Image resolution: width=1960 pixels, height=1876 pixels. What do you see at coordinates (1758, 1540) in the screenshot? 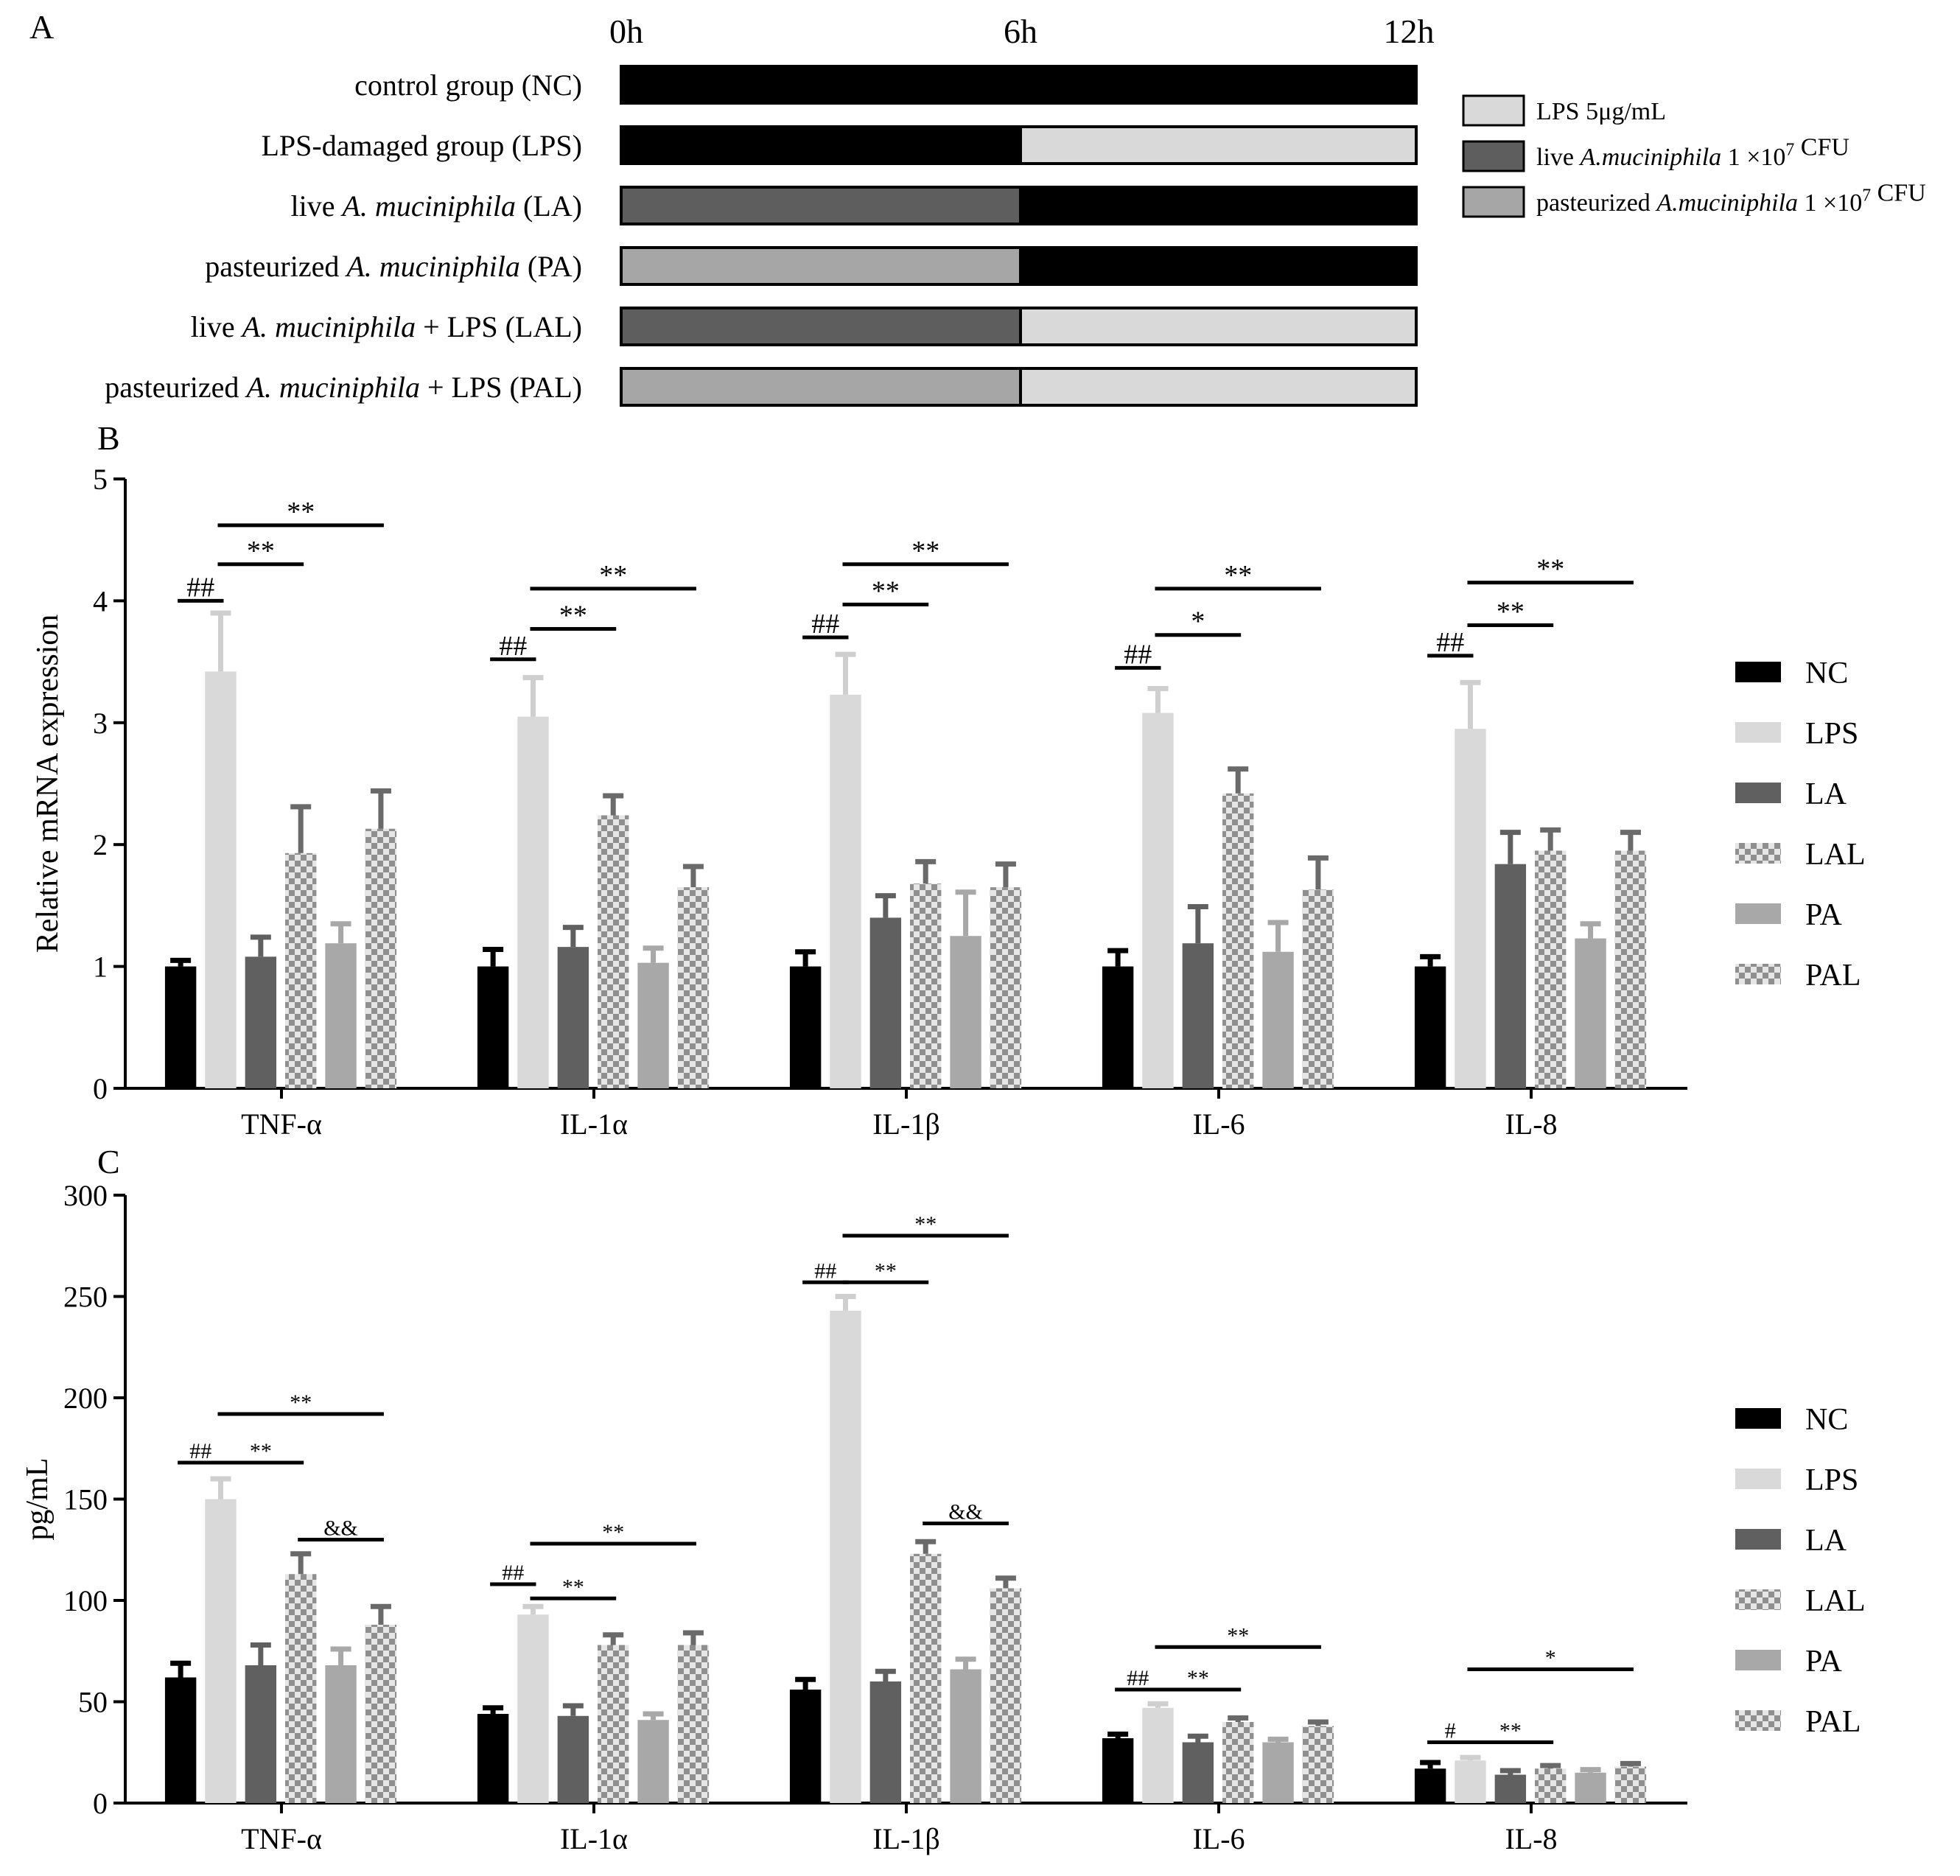
I see `legend-swatch-la` at bounding box center [1758, 1540].